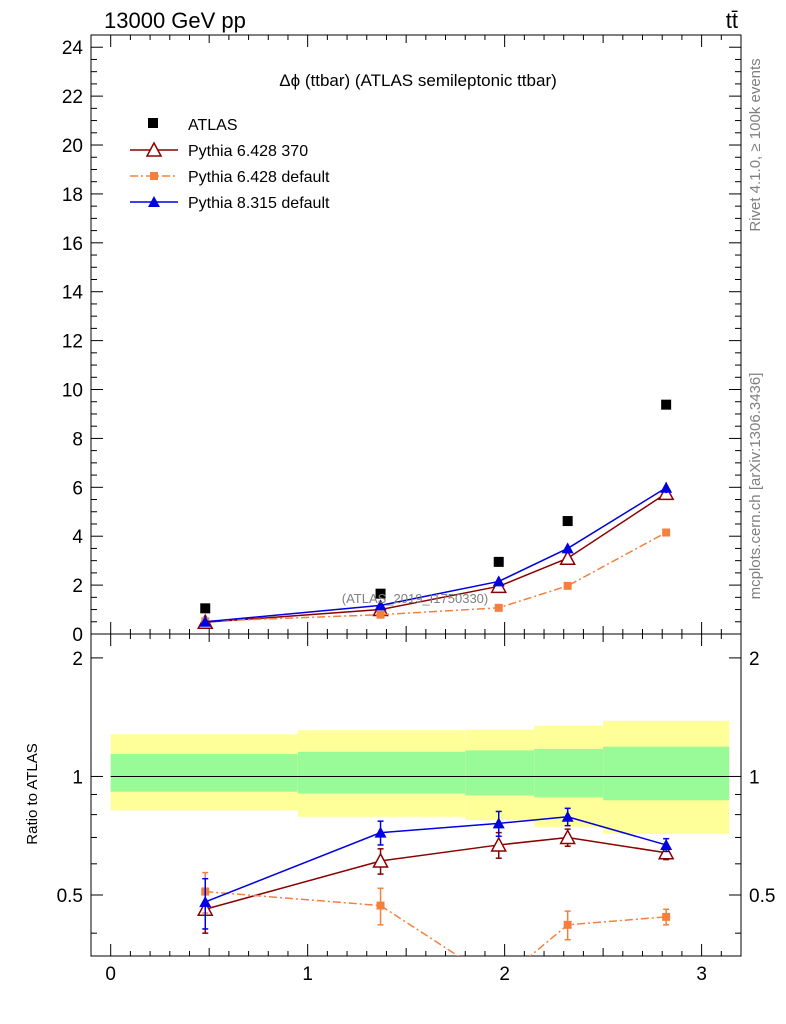  I want to click on y-tick-label-main: 18, so click(72, 195).